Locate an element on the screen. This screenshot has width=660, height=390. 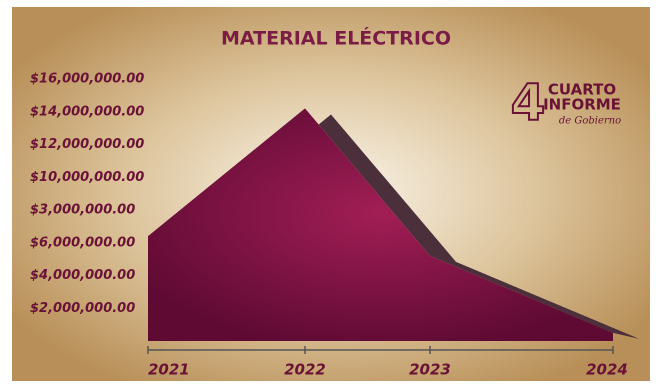
y-tick-label: $2,000,000.00 is located at coordinates (82, 308).